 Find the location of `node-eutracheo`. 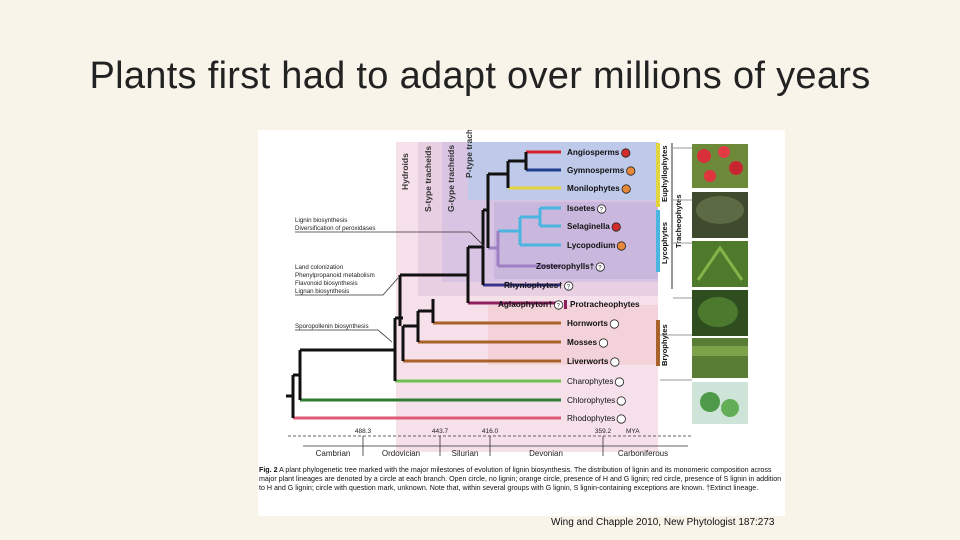

node-eutracheo is located at coordinates (476, 247).